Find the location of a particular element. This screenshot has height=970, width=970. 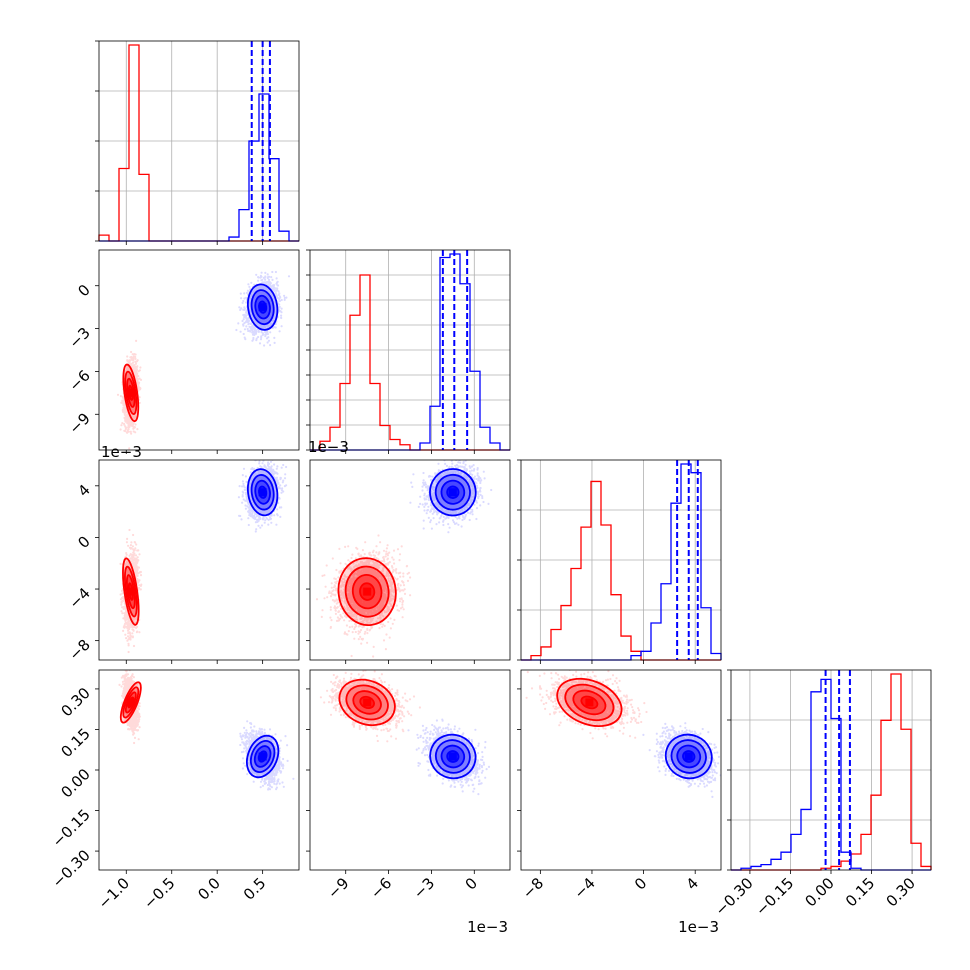

scatter-panel-3-1: −8 −4 0 4 is located at coordinates (182, 561).